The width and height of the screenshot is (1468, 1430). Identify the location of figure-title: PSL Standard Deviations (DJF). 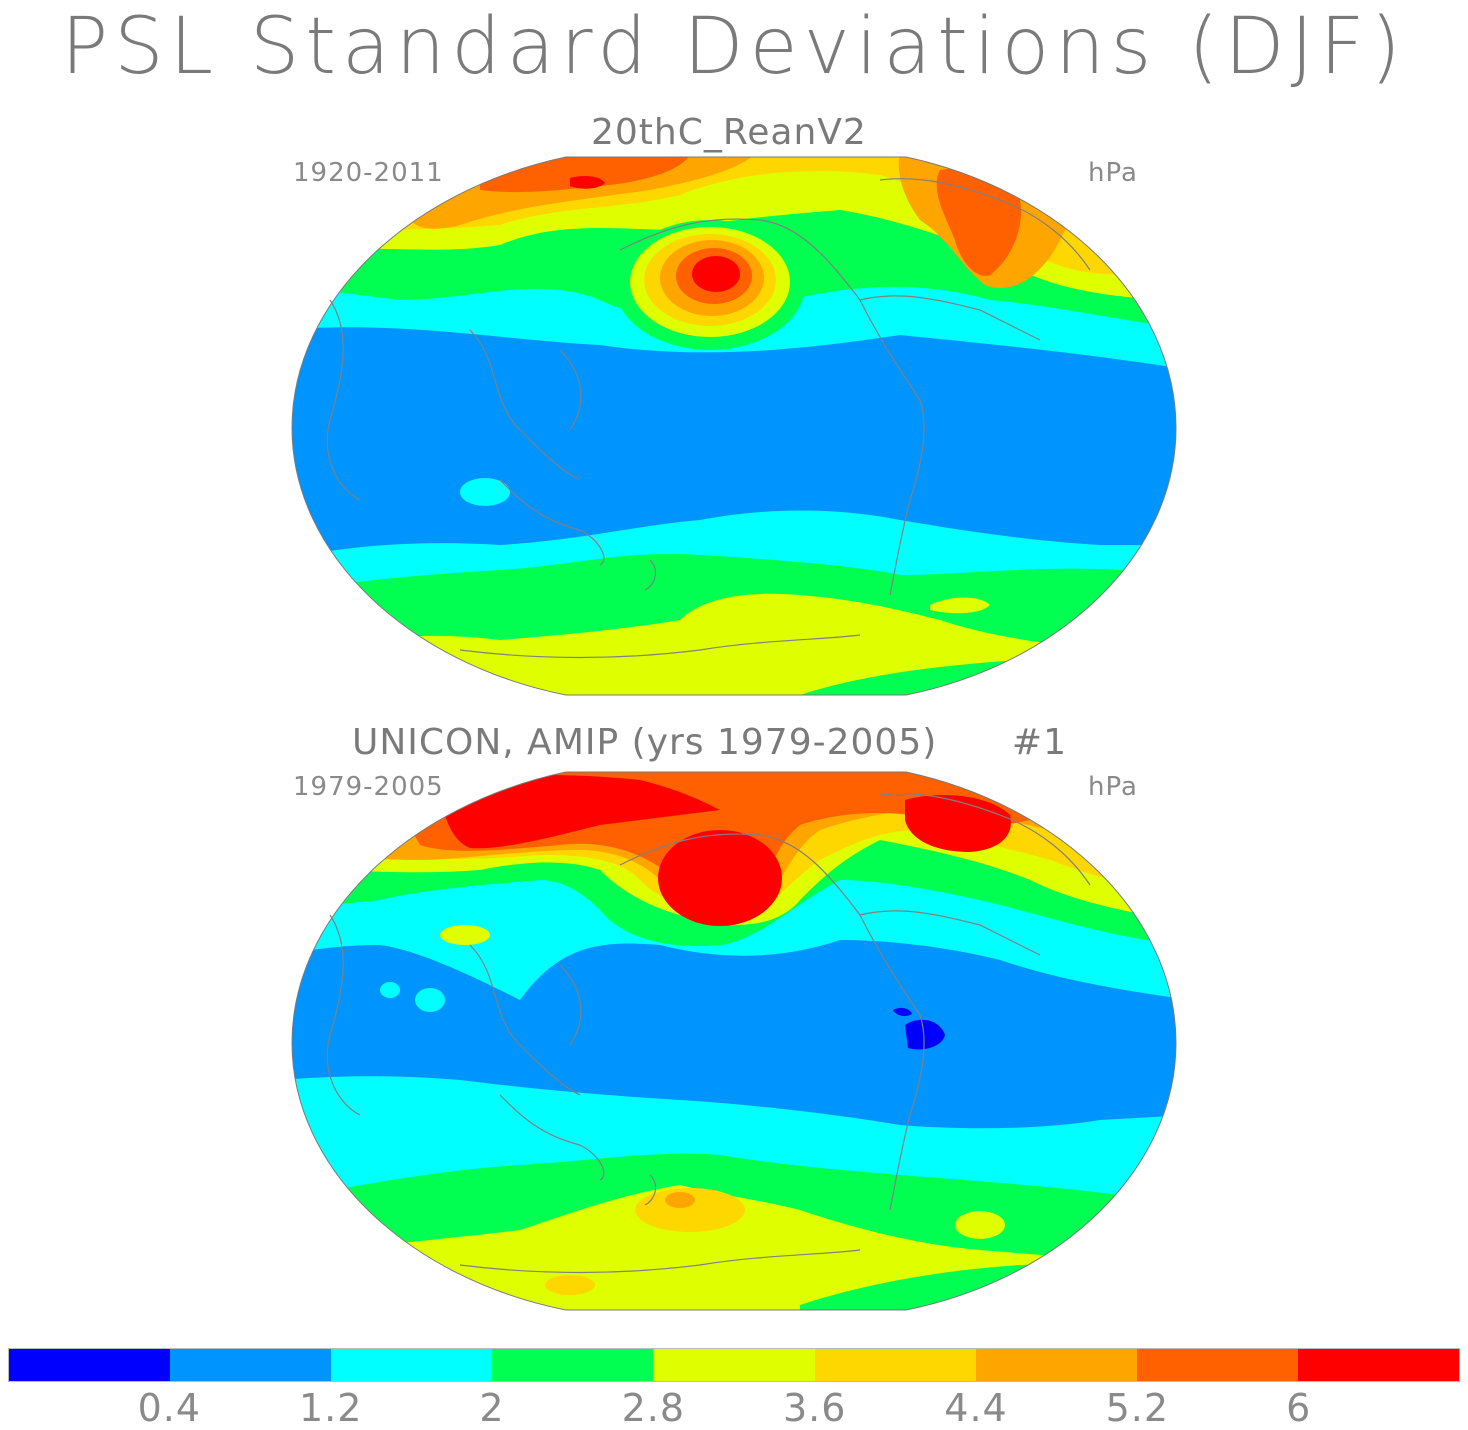
(734, 47).